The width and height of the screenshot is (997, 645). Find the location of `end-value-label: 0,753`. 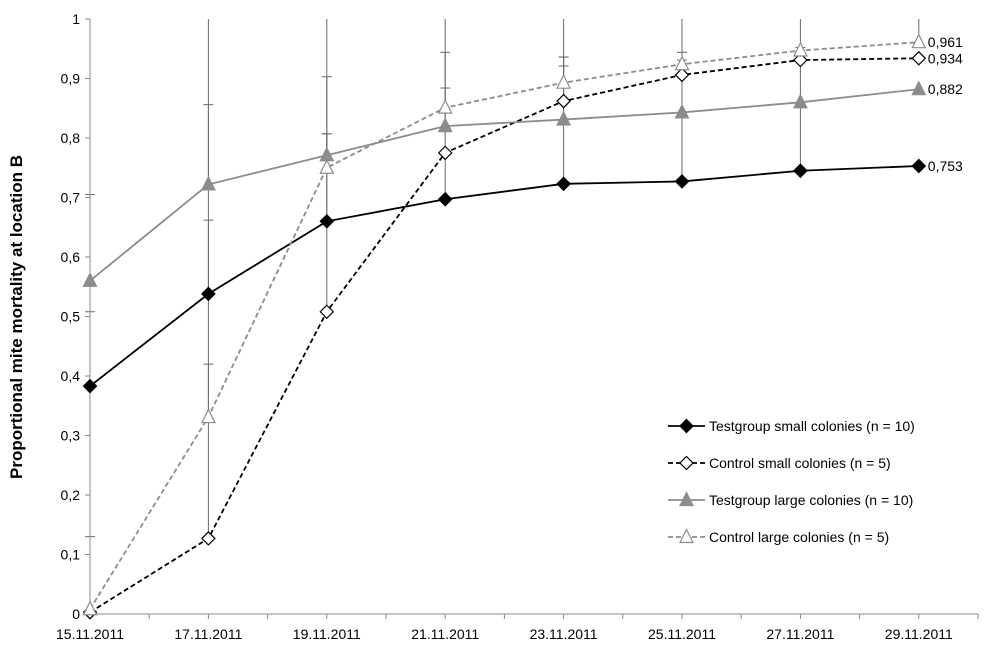

end-value-label: 0,753 is located at coordinates (945, 166).